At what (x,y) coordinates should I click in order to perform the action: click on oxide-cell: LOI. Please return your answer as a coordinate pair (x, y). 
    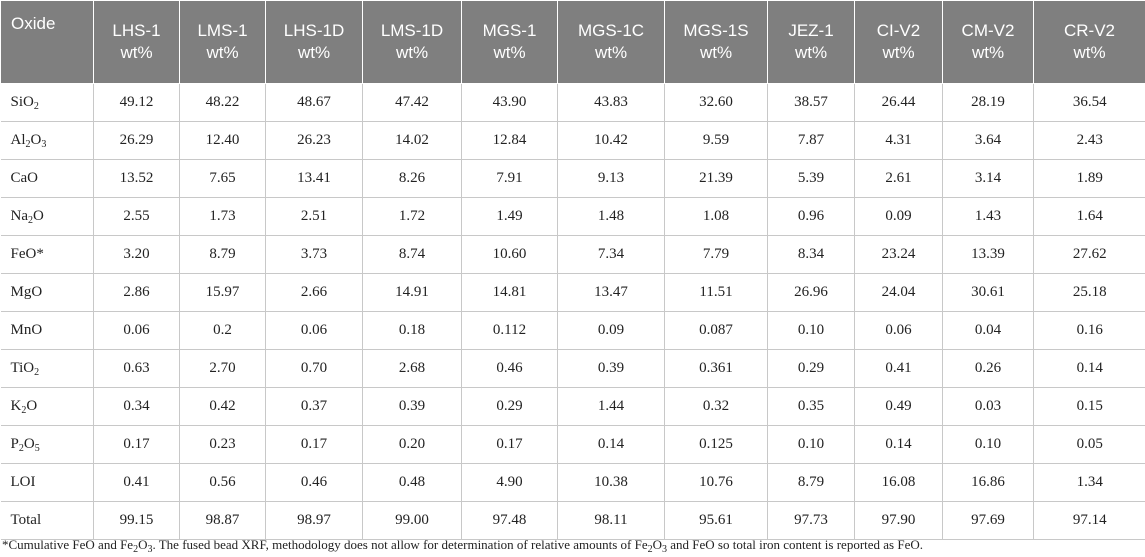
    Looking at the image, I should click on (47, 482).